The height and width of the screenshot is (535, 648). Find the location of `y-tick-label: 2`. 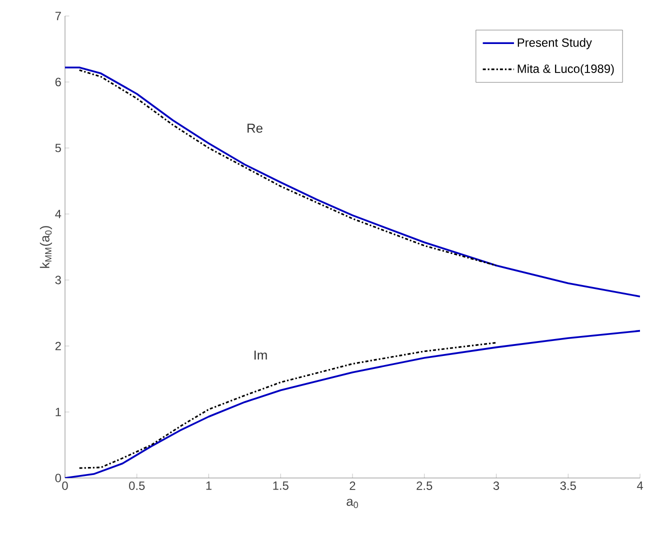

y-tick-label: 2 is located at coordinates (58, 346).